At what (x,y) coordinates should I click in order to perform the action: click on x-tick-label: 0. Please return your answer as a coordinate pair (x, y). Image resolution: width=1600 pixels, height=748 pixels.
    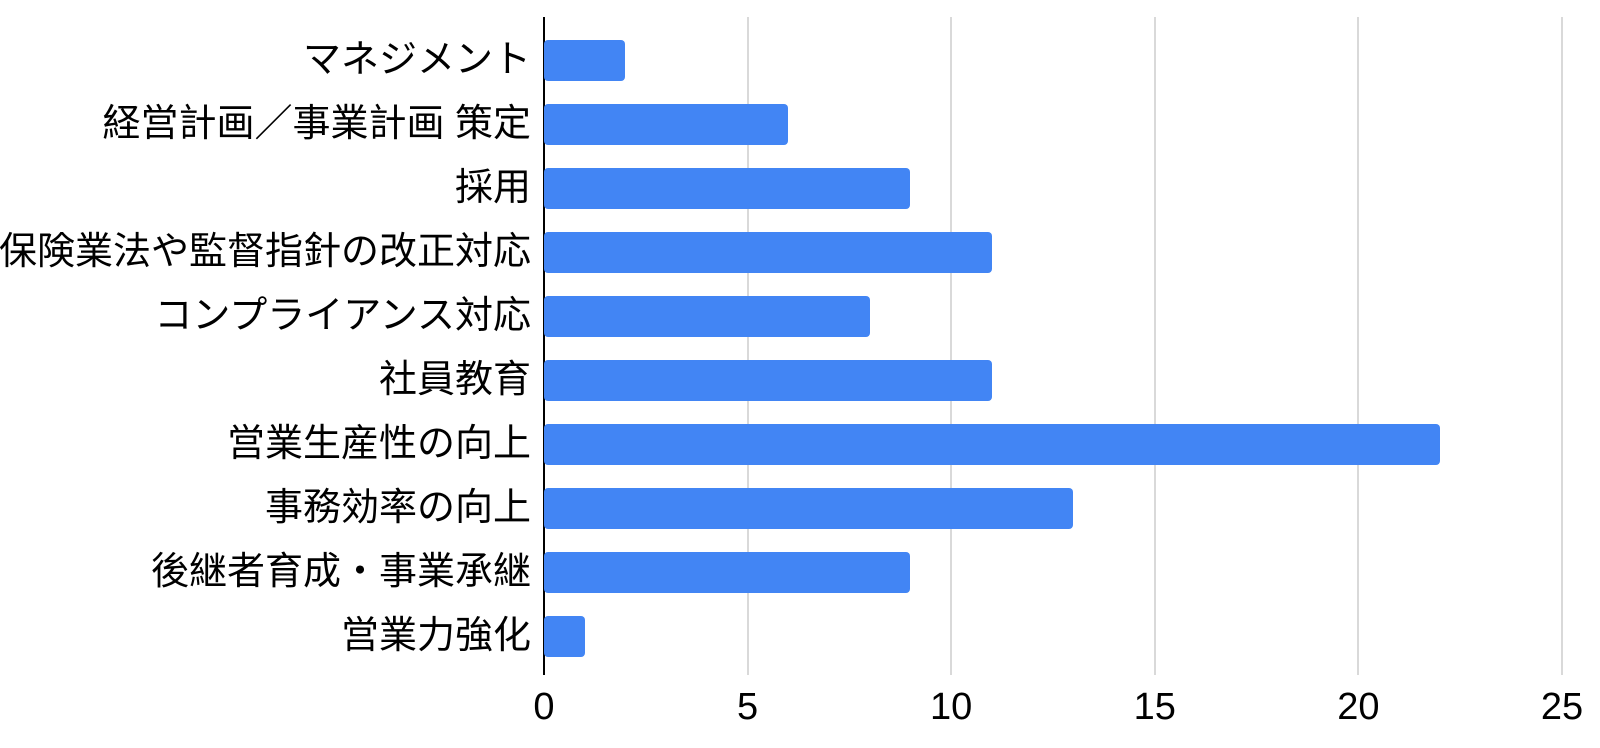
    Looking at the image, I should click on (544, 707).